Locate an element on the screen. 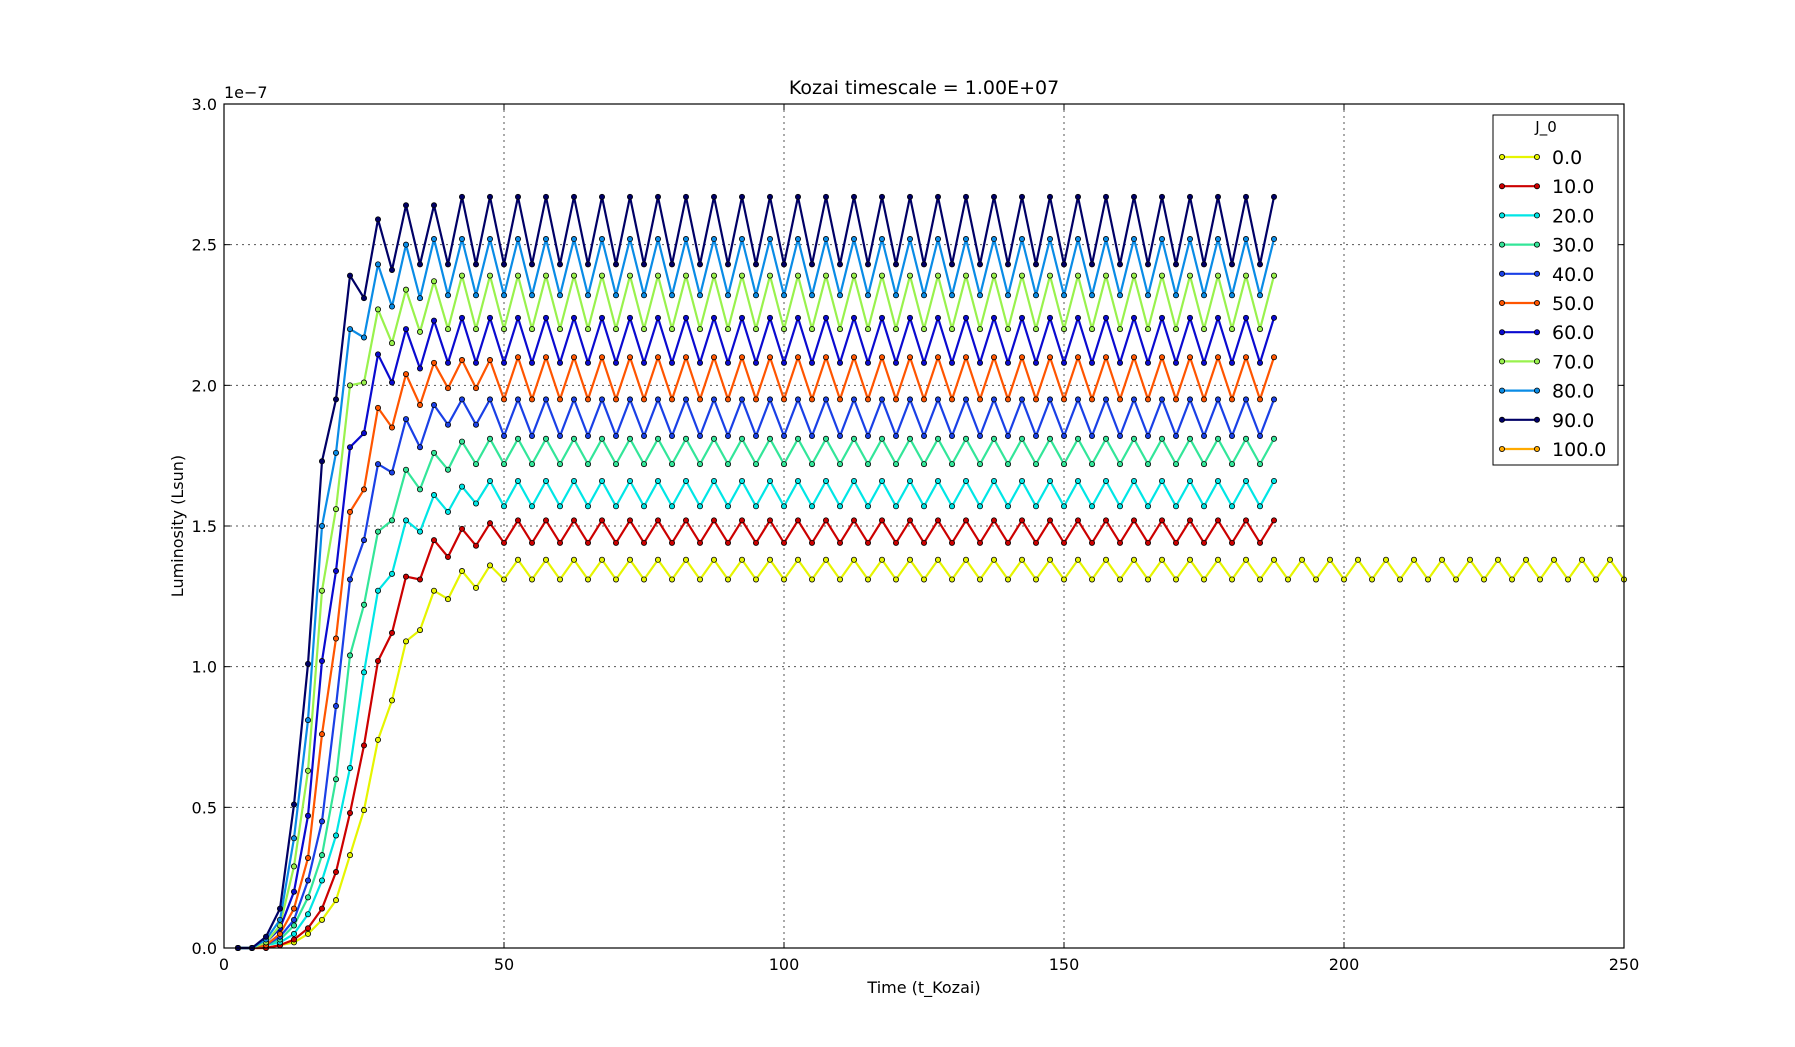  x-tick-label: 50 is located at coordinates (504, 964).